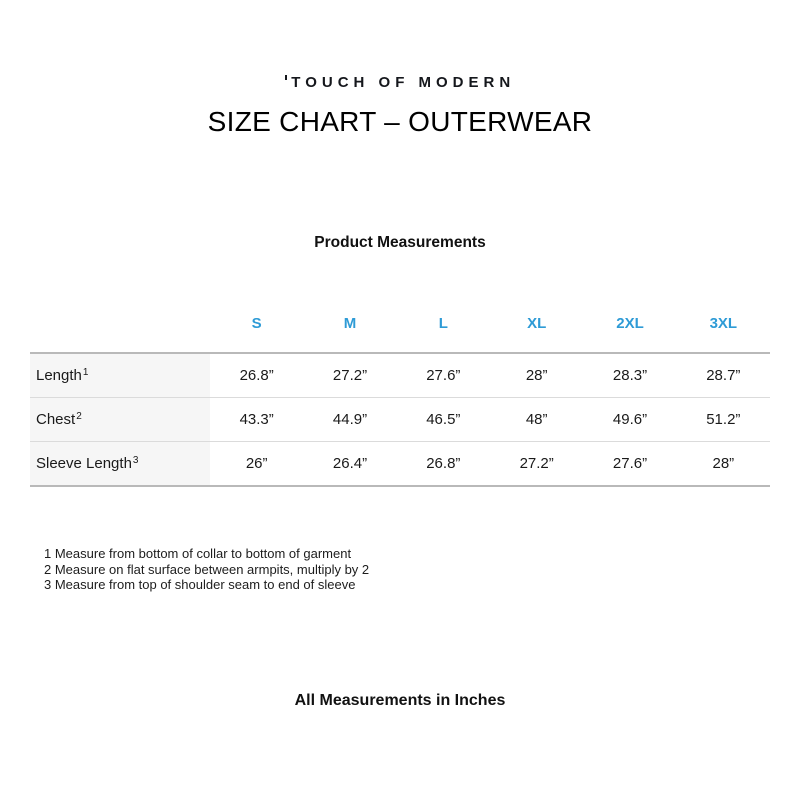 The width and height of the screenshot is (800, 800). What do you see at coordinates (135, 460) in the screenshot?
I see `footnote-marker: 3` at bounding box center [135, 460].